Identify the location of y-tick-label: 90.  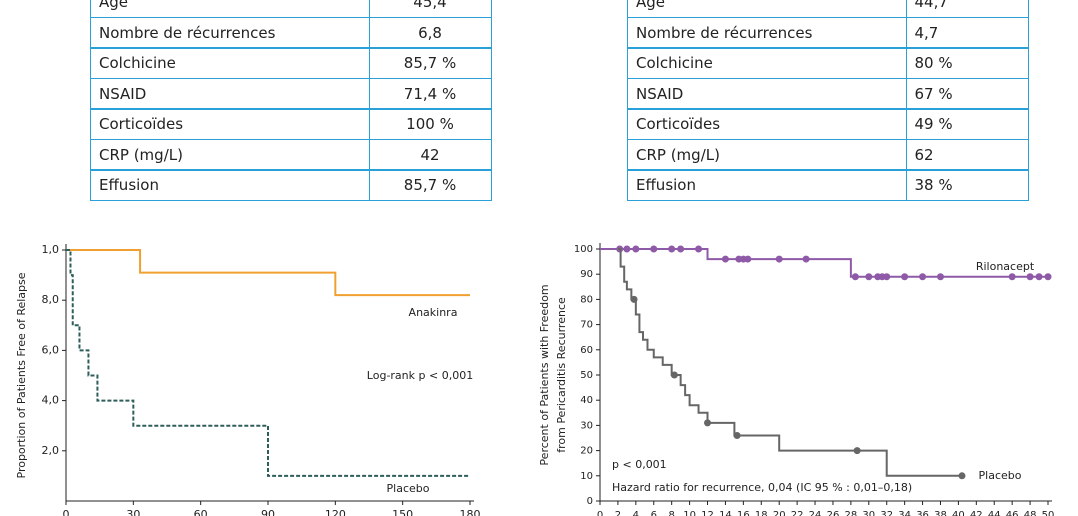
(586, 274).